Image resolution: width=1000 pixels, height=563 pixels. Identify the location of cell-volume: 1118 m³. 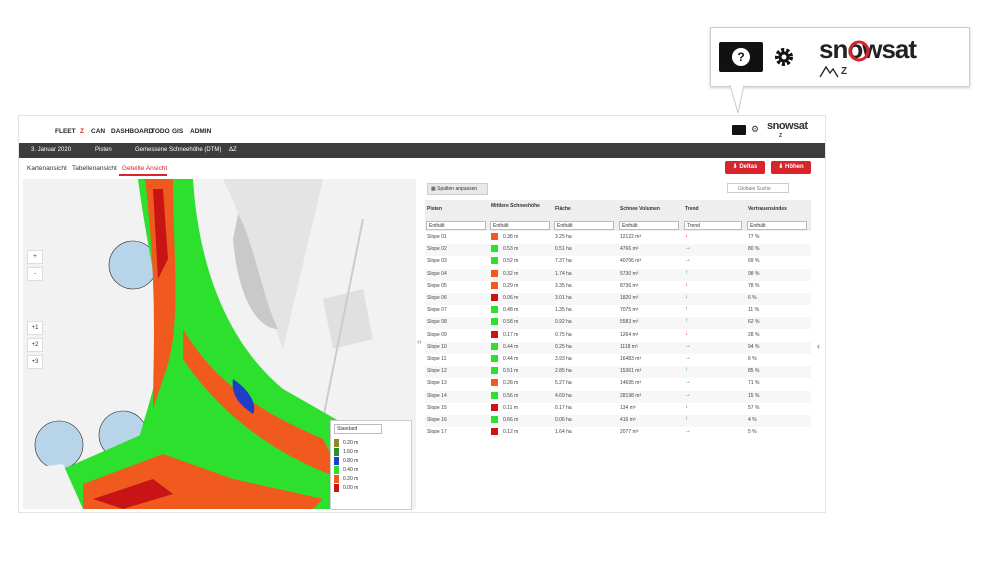
(629, 346).